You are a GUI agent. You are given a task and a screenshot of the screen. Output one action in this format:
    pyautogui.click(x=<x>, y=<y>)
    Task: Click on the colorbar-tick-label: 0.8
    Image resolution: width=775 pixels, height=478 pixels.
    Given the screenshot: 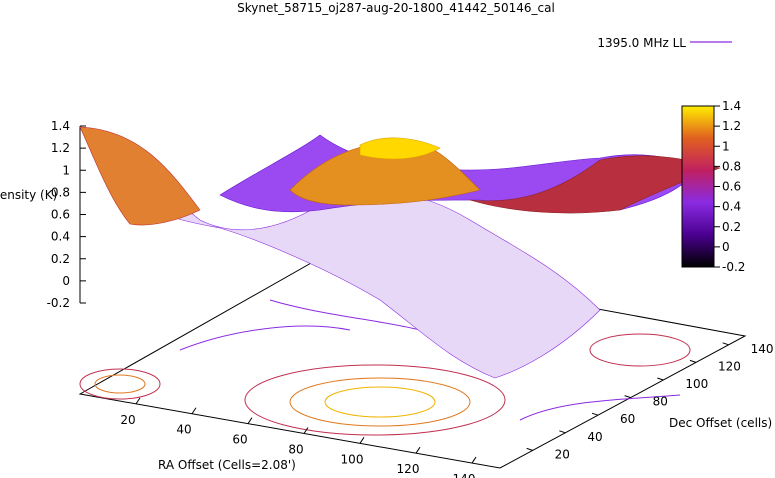 What is the action you would take?
    pyautogui.click(x=731, y=166)
    